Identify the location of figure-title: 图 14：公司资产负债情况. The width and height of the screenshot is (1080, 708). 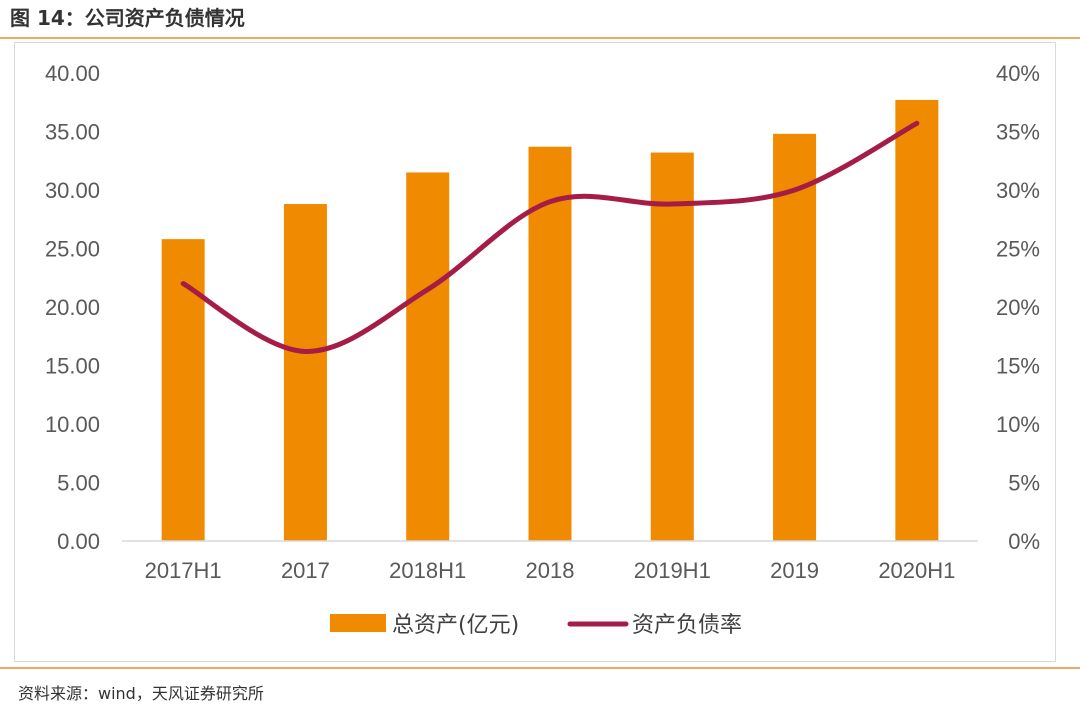
(127, 18).